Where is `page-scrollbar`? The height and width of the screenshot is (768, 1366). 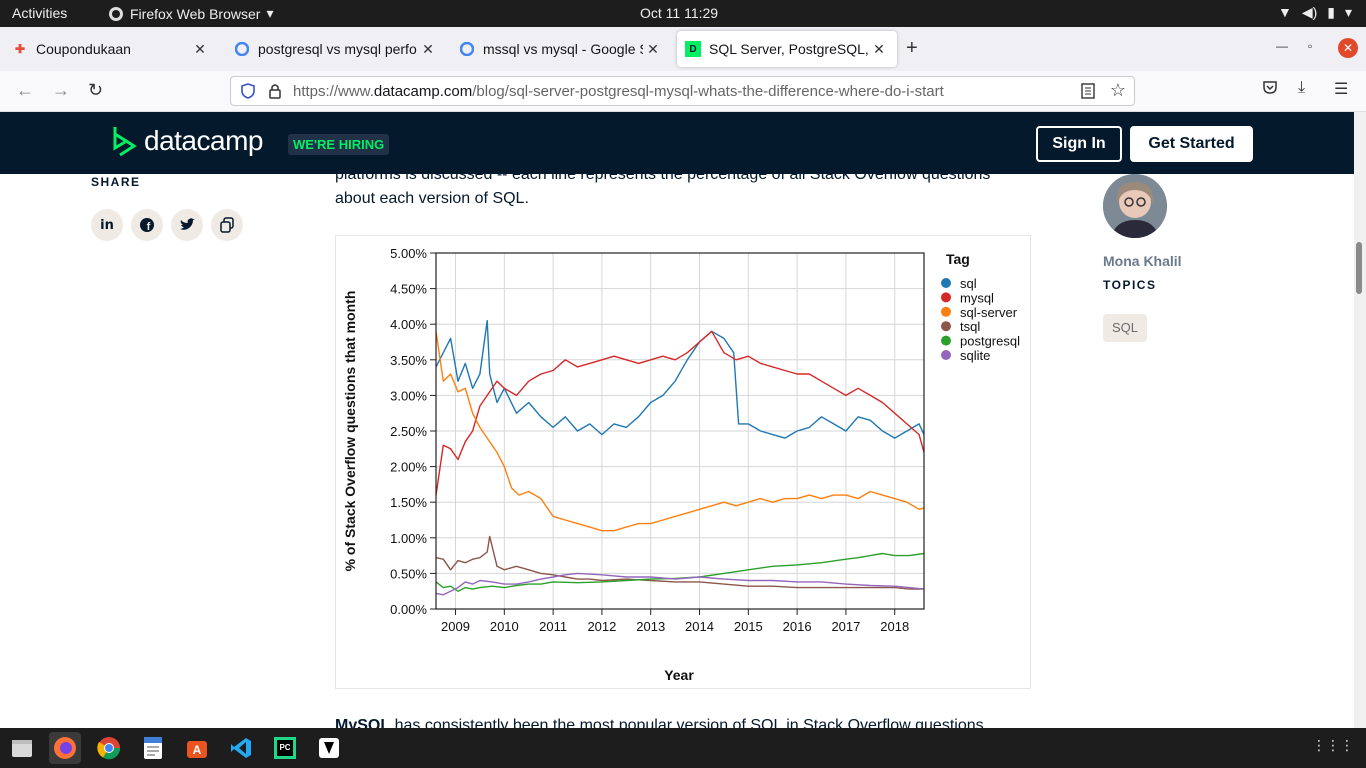 page-scrollbar is located at coordinates (1360, 420).